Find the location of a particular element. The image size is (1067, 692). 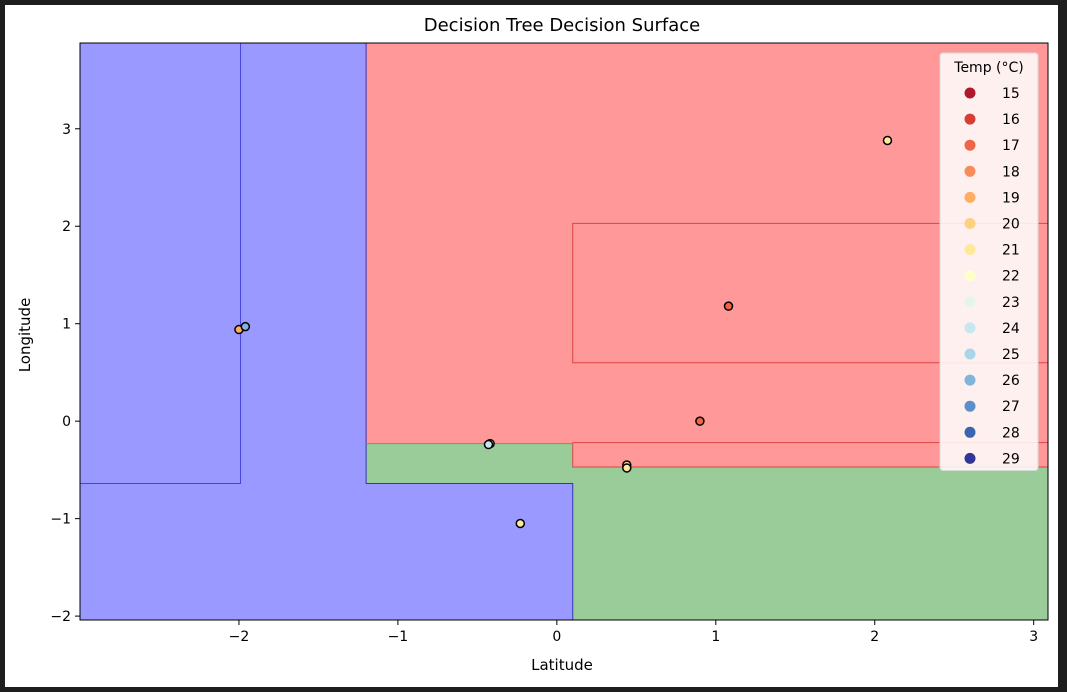

legend-label-24: 24 is located at coordinates (1011, 329).